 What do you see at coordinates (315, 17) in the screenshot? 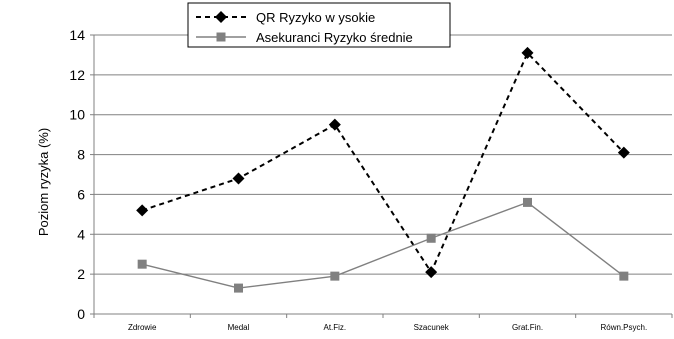
I see `legend-label: QR Ryzyko w ysokie` at bounding box center [315, 17].